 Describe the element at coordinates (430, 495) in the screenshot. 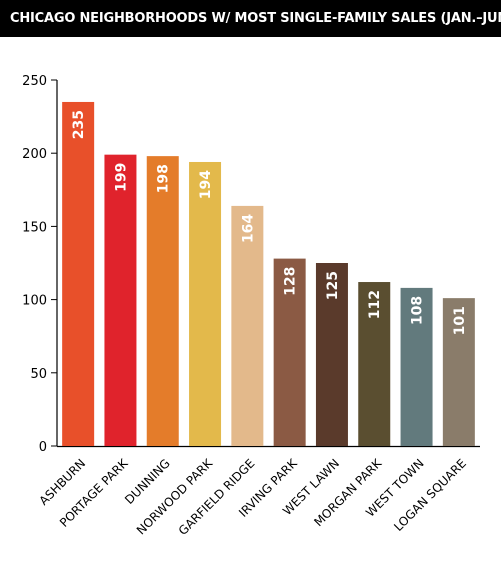

I see `x-tick-label: LOGAN SQUARE` at that location.